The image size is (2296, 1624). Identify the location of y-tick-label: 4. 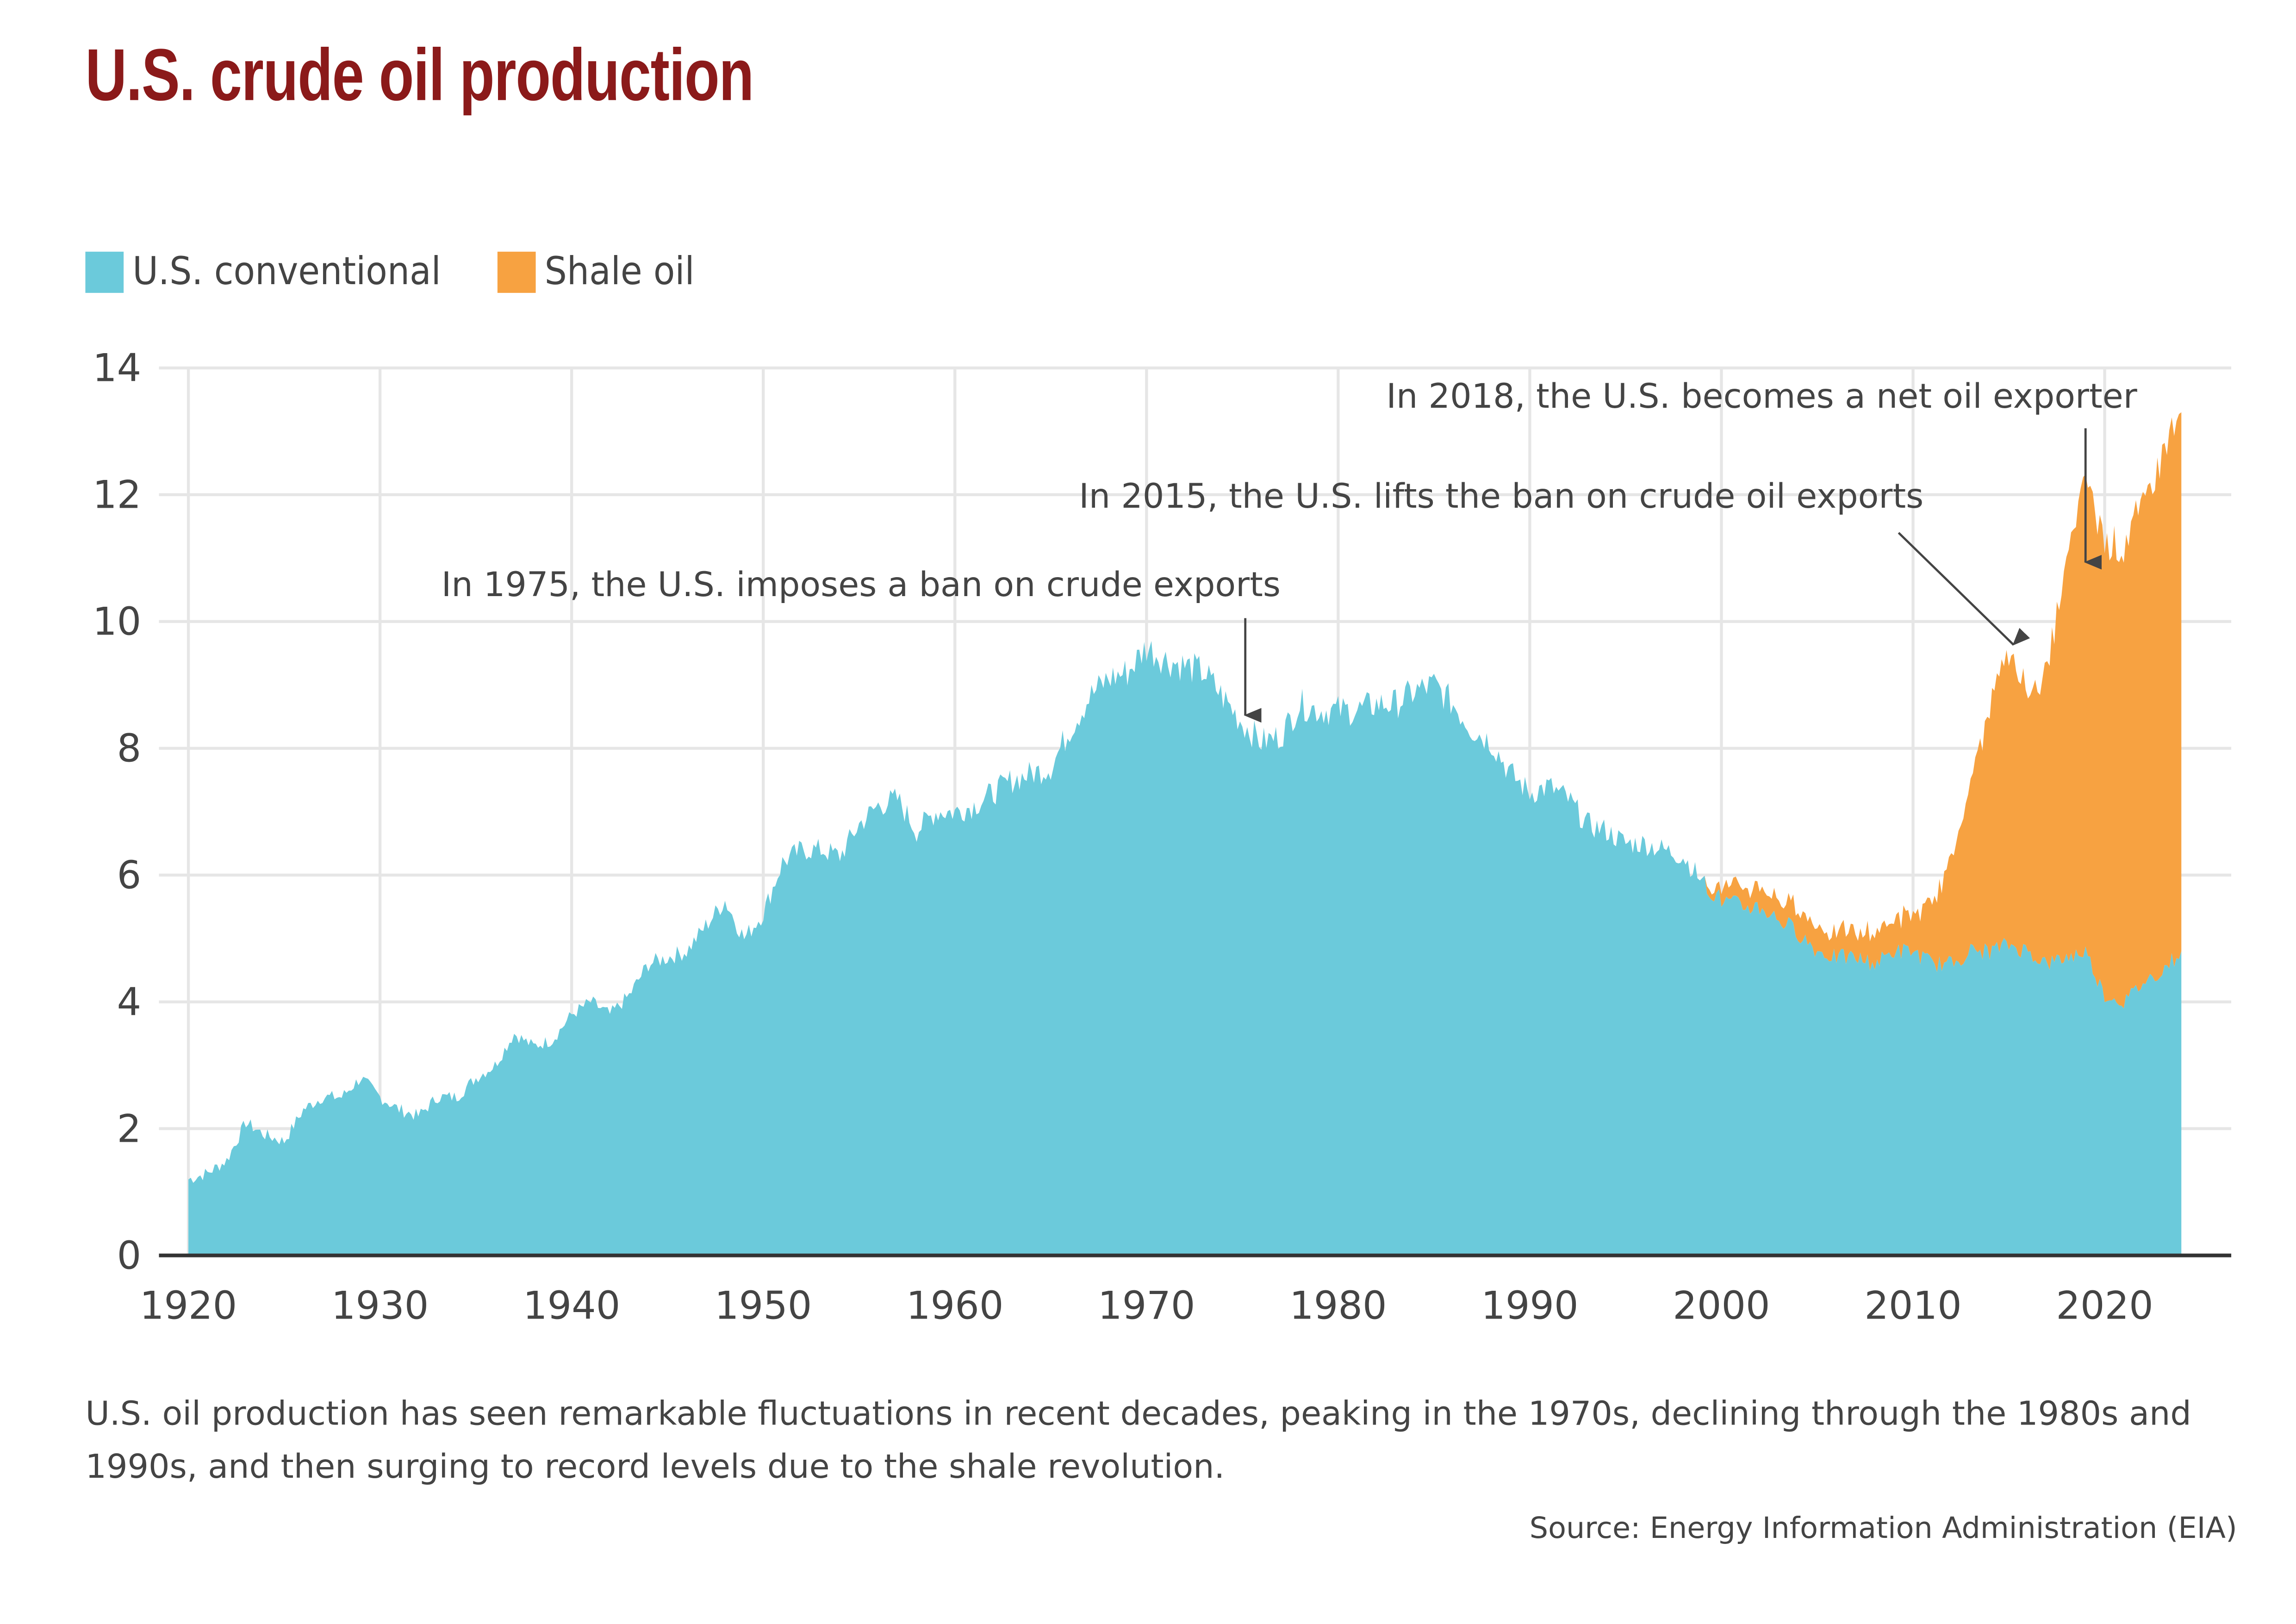
(129, 1002).